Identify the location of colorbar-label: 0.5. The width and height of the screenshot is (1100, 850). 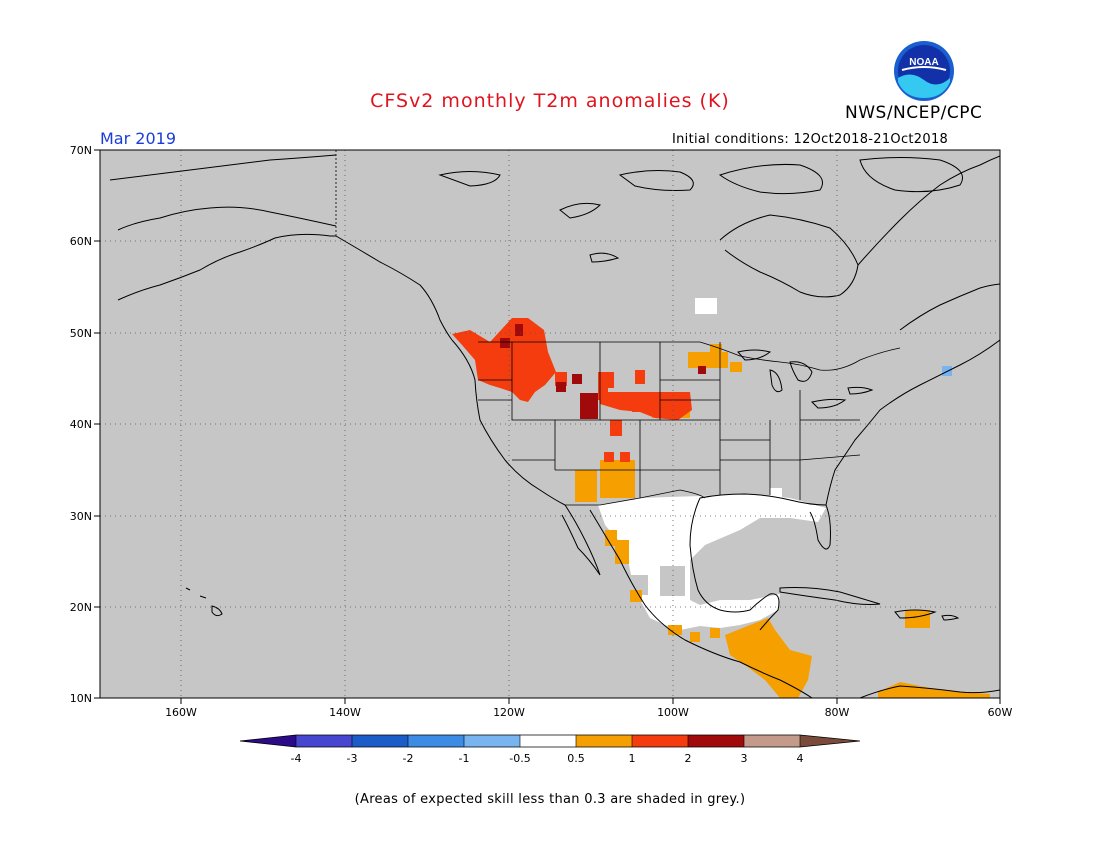
(576, 758).